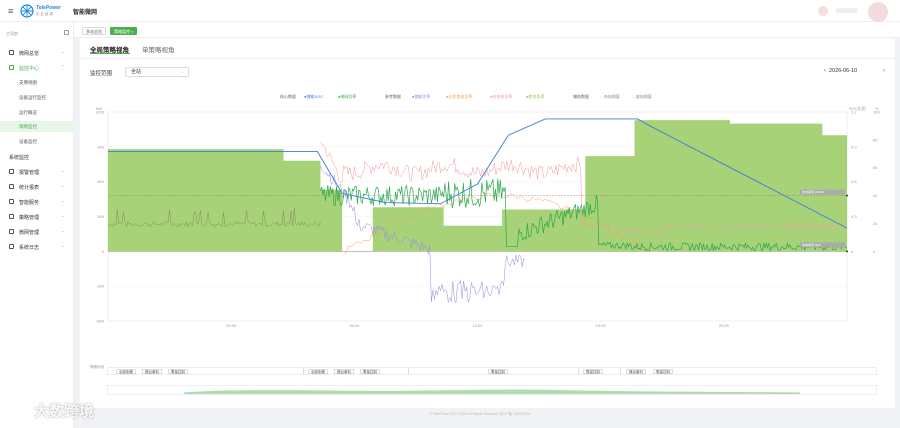 This screenshot has height=428, width=900. Describe the element at coordinates (132, 31) in the screenshot. I see `close-icon: ×` at that location.